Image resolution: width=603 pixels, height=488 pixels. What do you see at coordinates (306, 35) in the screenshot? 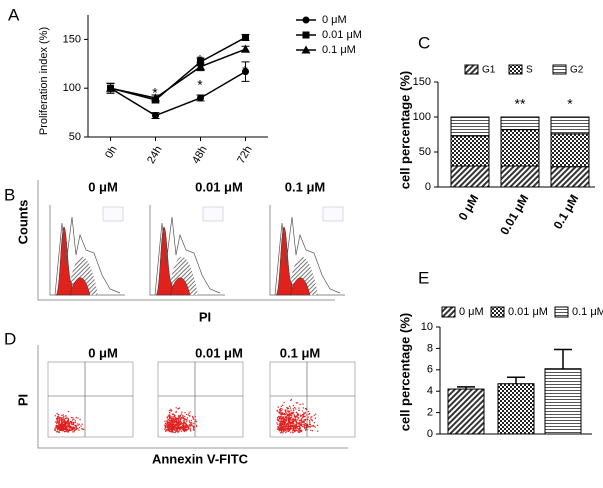
I see `legend-marker` at bounding box center [306, 35].